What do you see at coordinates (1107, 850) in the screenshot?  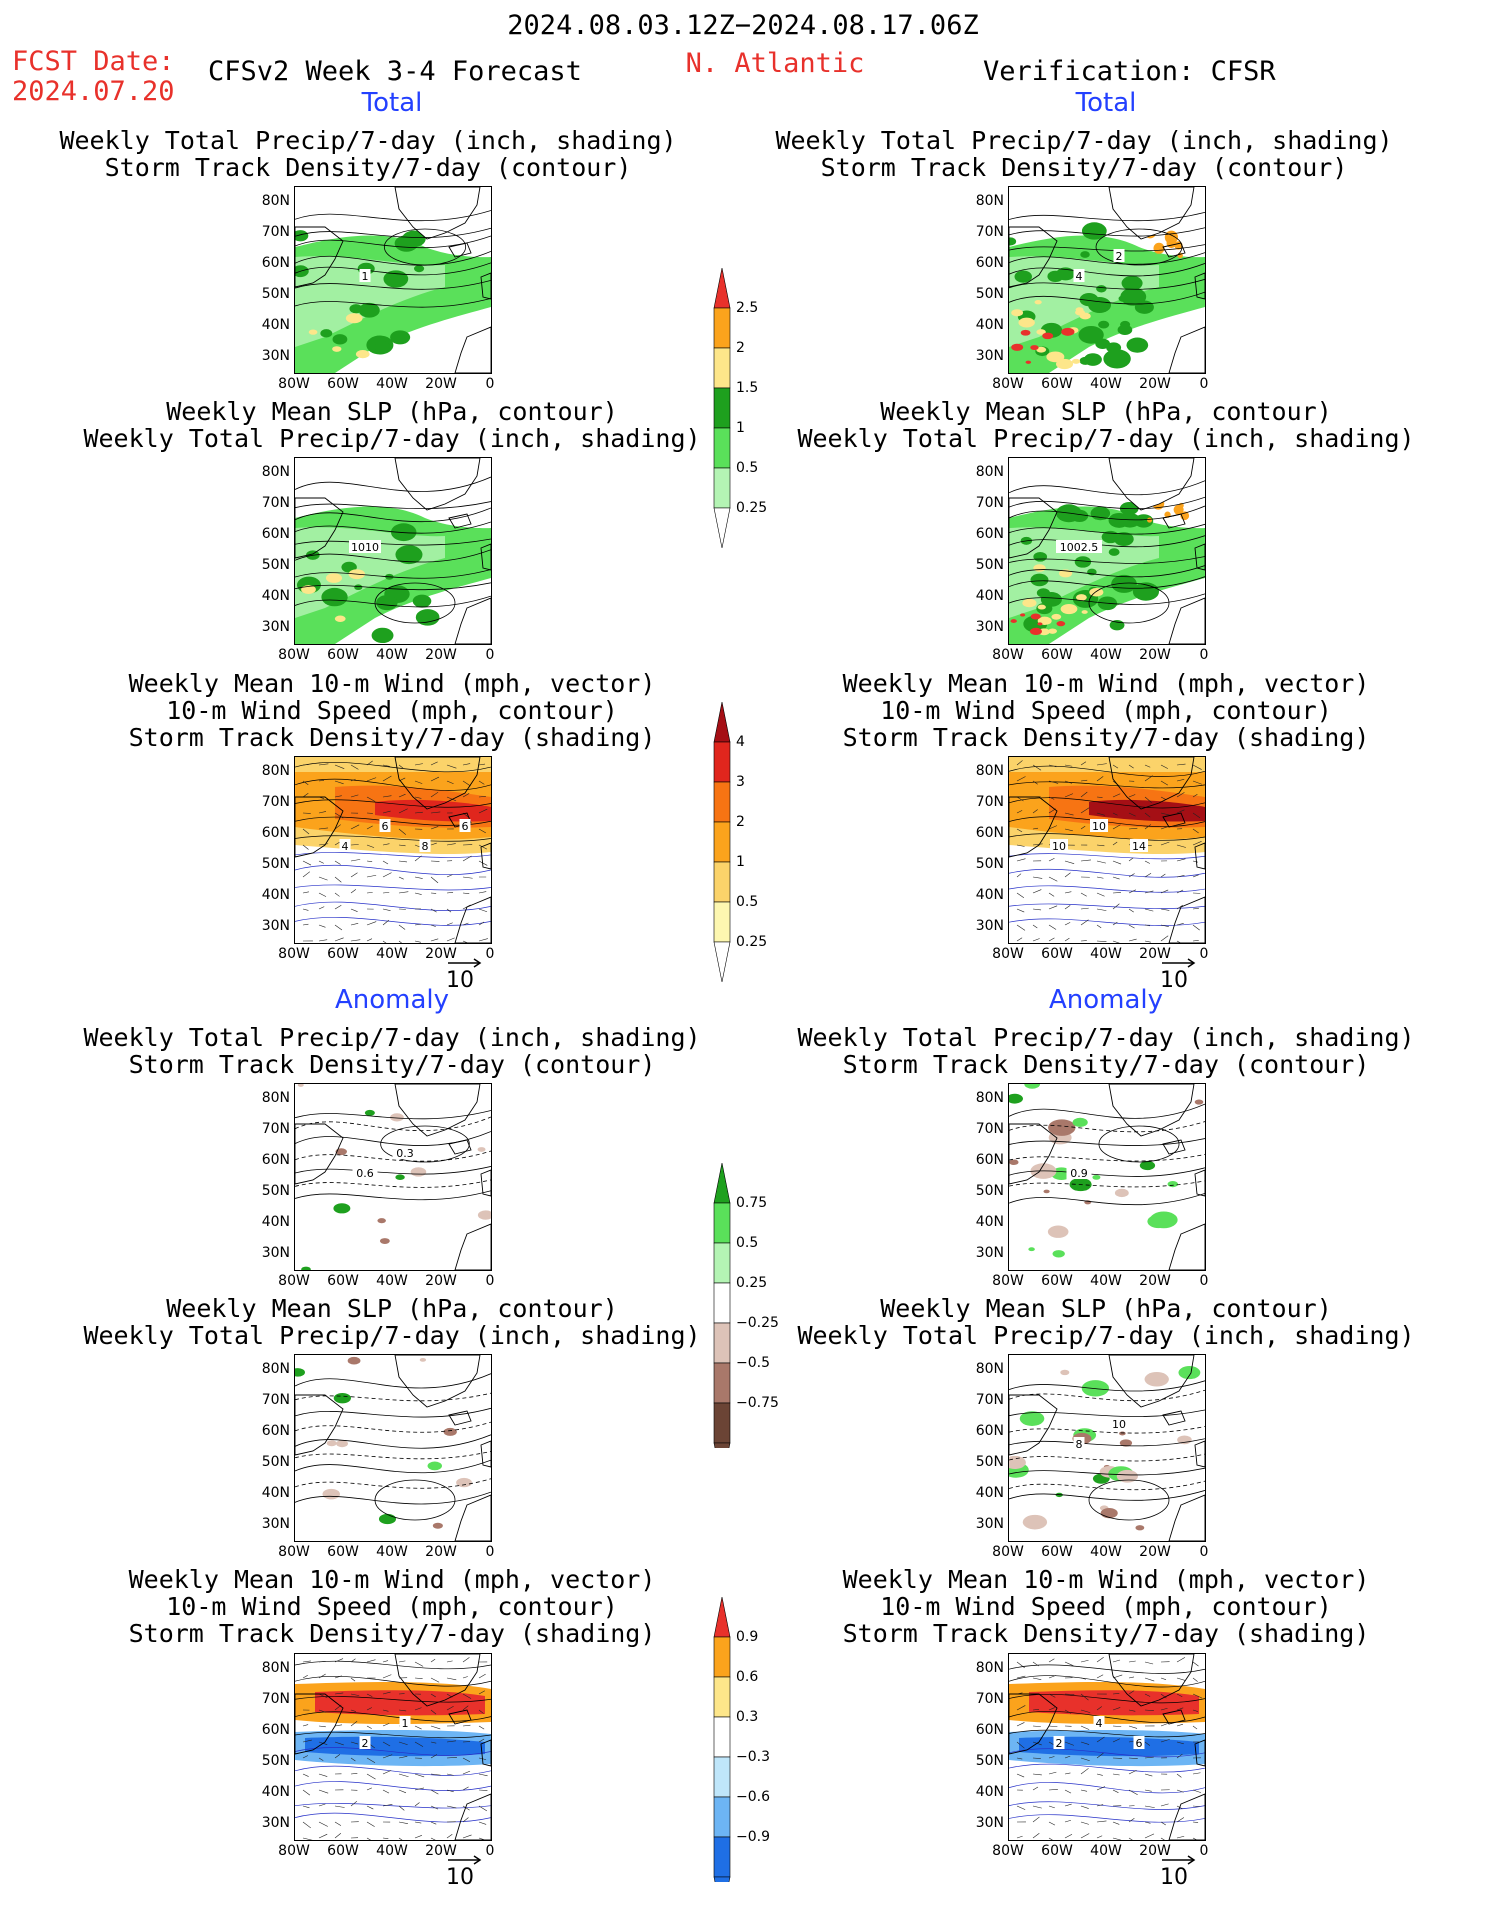 I see `map-ob-total-wind: 10 10 14` at bounding box center [1107, 850].